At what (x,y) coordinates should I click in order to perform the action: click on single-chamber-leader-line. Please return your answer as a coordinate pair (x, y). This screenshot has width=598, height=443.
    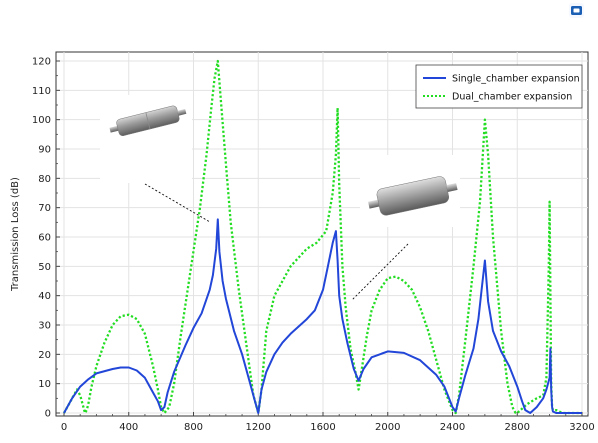
    Looking at the image, I should click on (177, 203).